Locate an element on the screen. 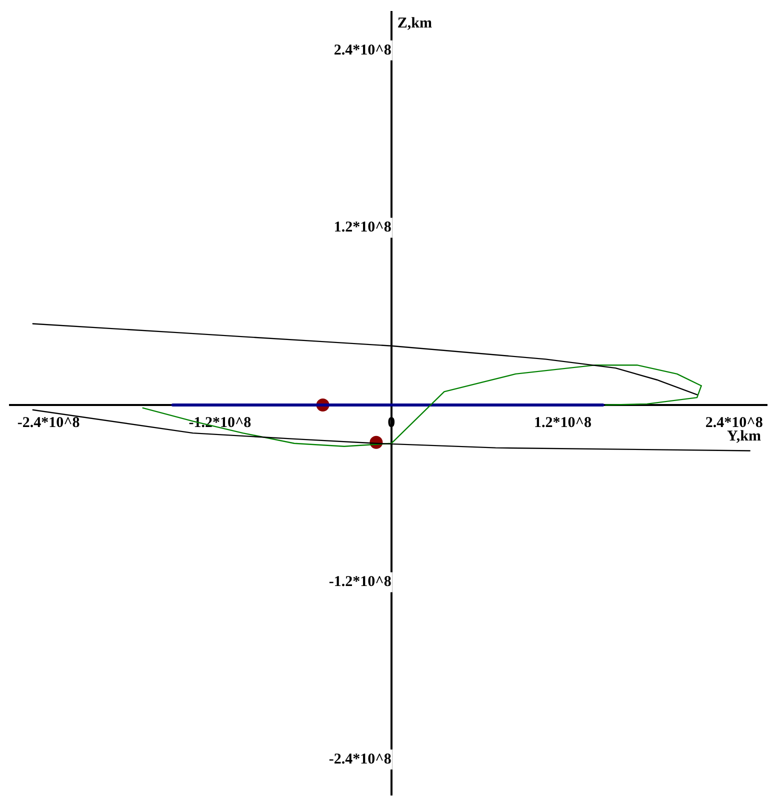 Image resolution: width=774 pixels, height=807 pixels. y-tick-label: 2.4*10^8 is located at coordinates (363, 50).